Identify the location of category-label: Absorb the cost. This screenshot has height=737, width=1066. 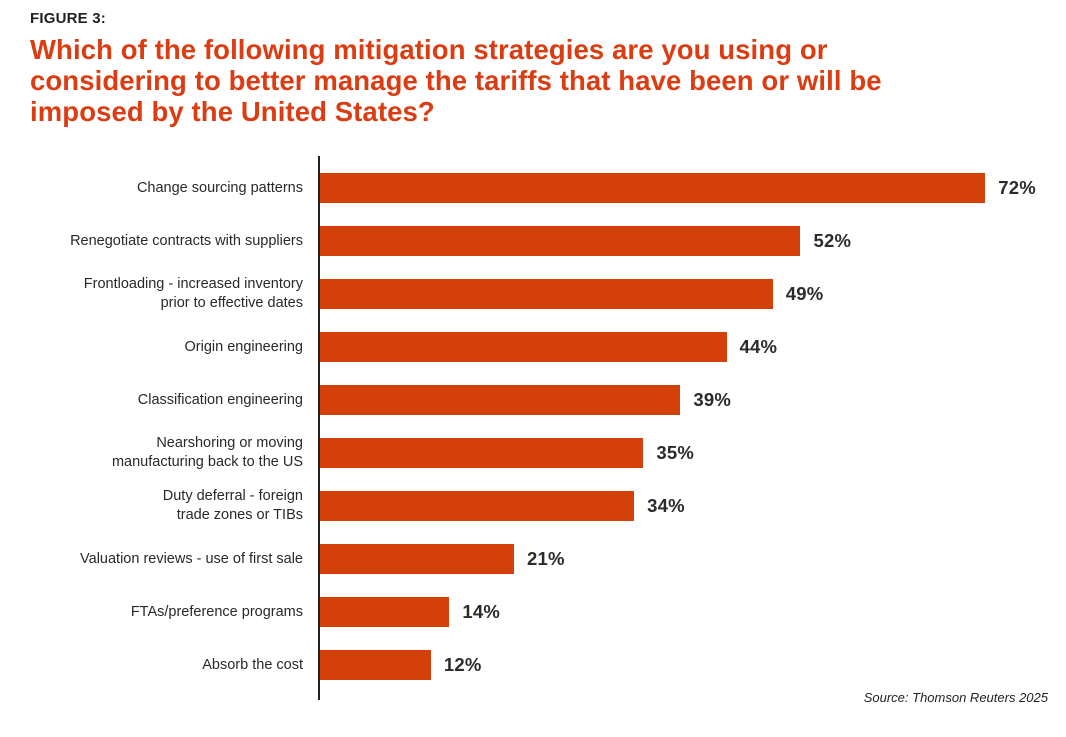
(252, 664).